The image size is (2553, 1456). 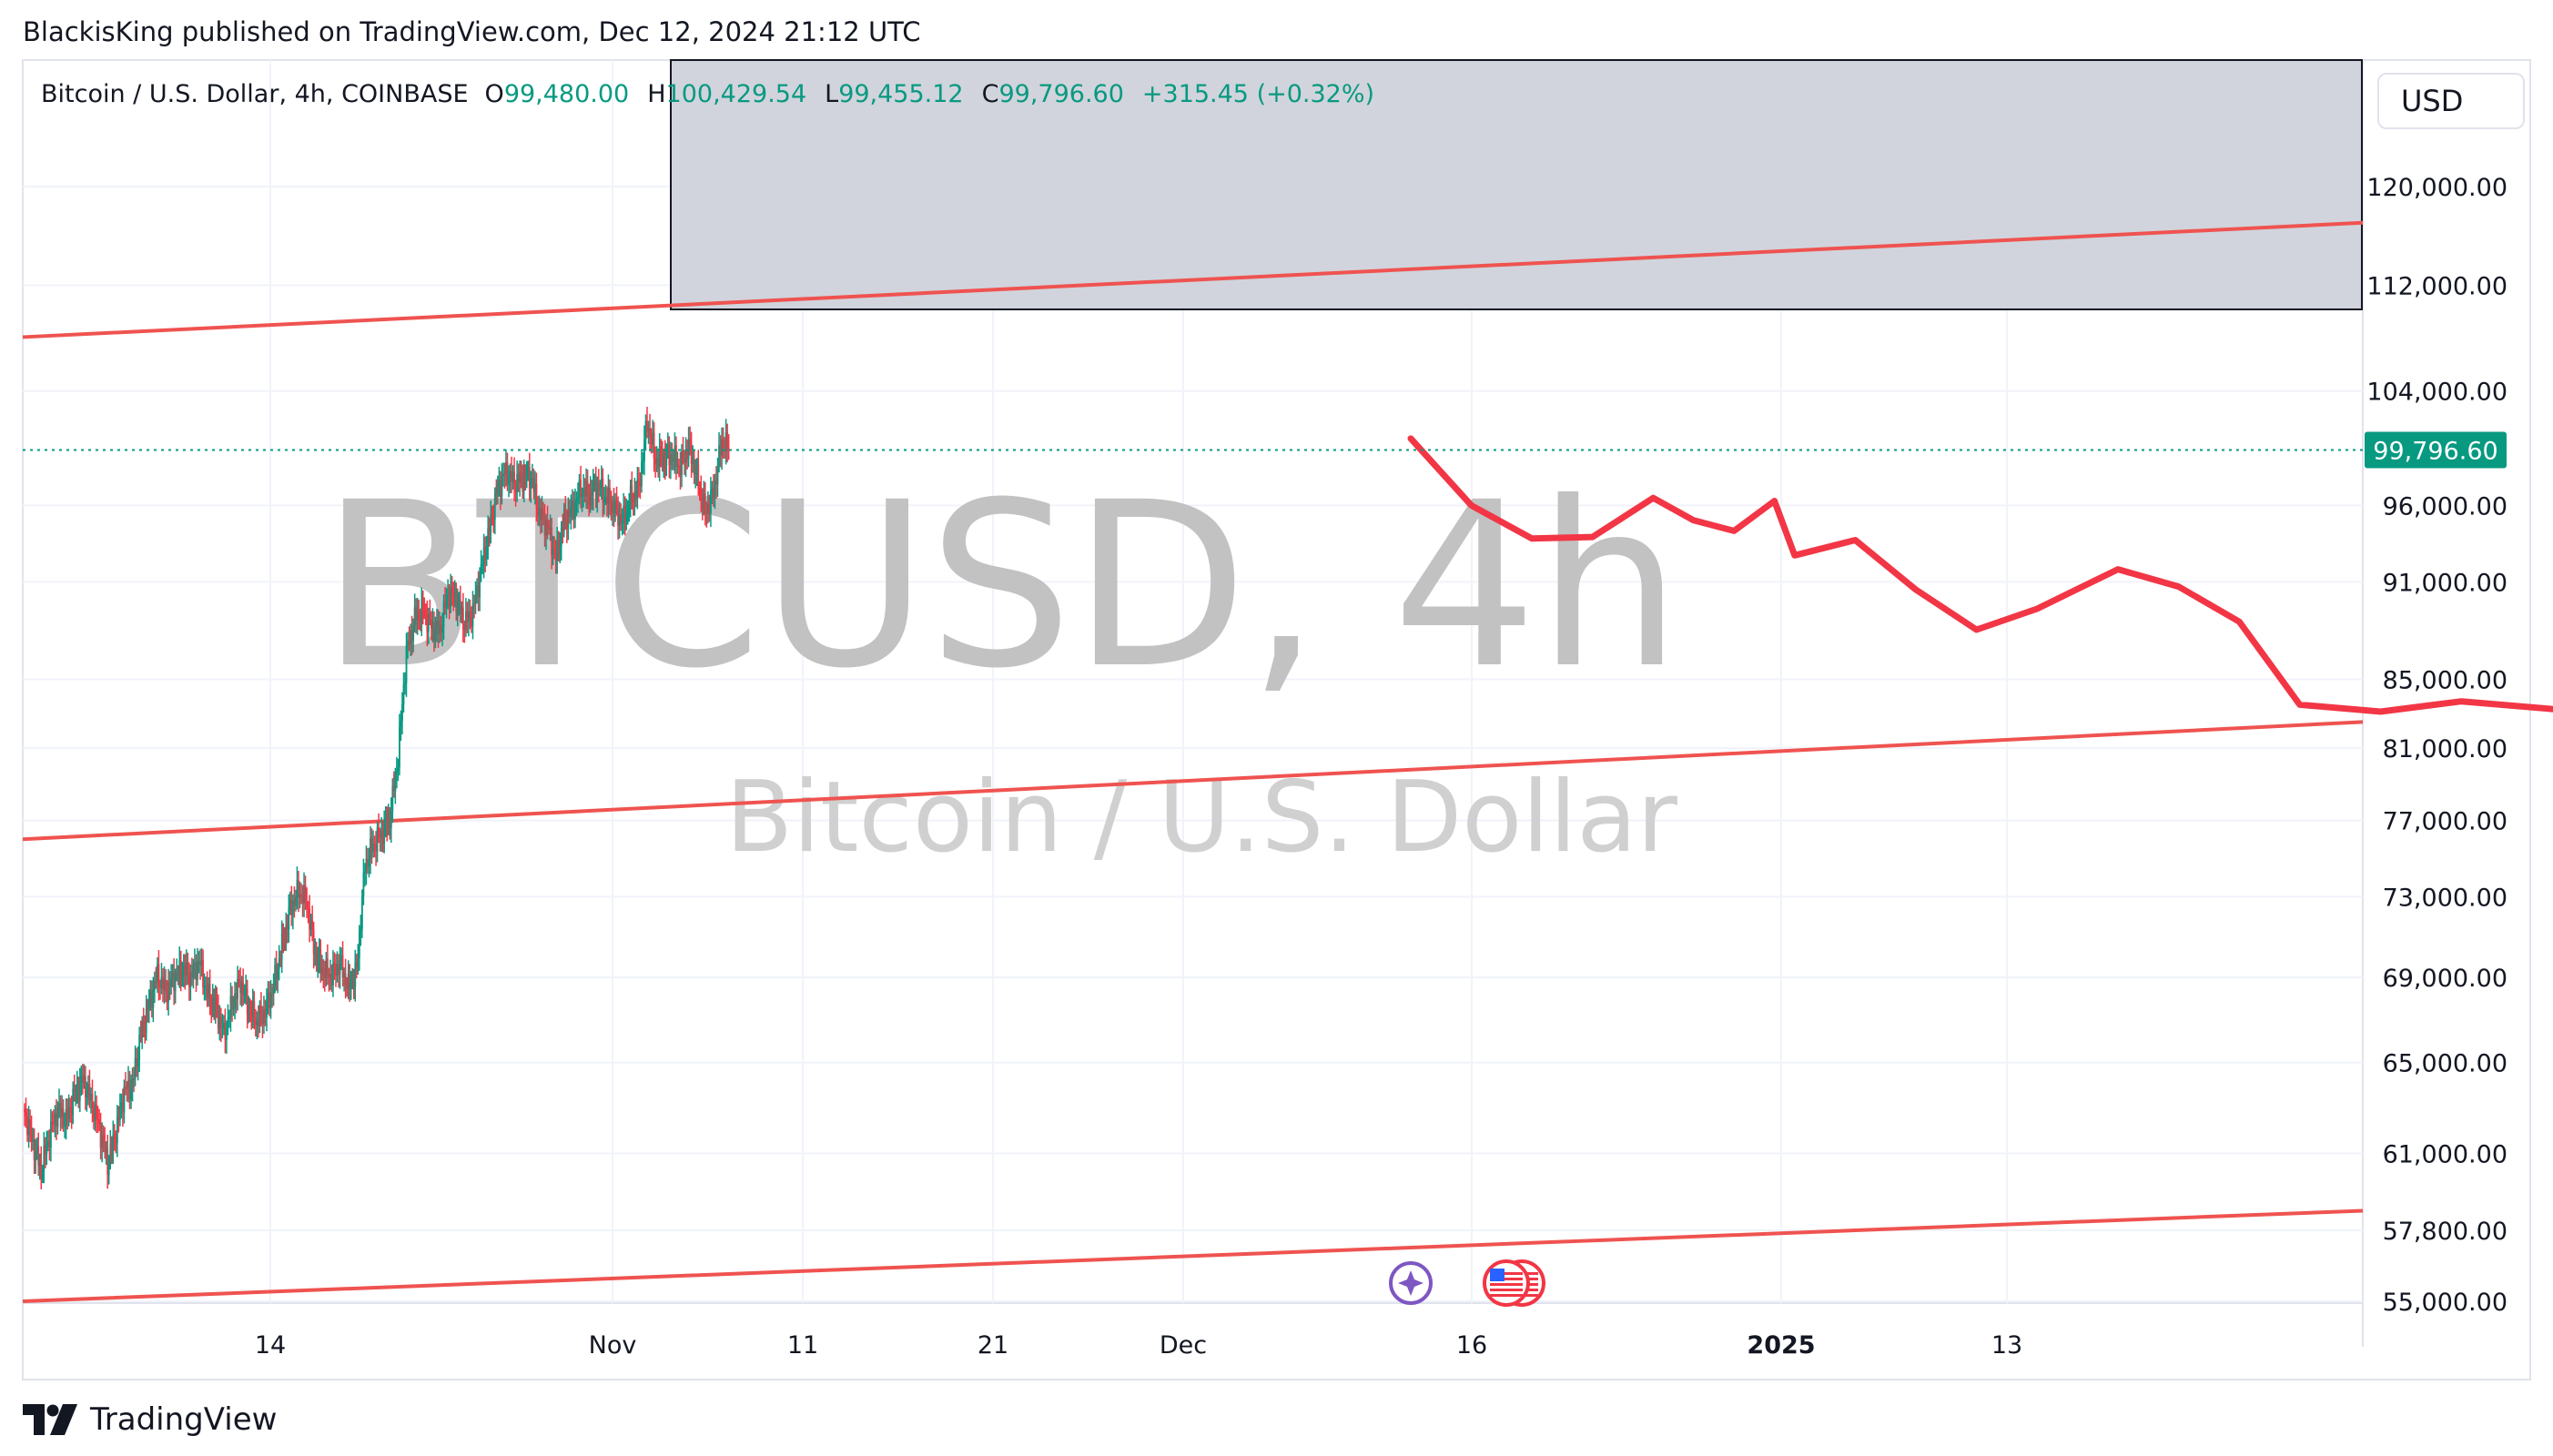 I want to click on time-tick-label: 2025, so click(x=1781, y=1346).